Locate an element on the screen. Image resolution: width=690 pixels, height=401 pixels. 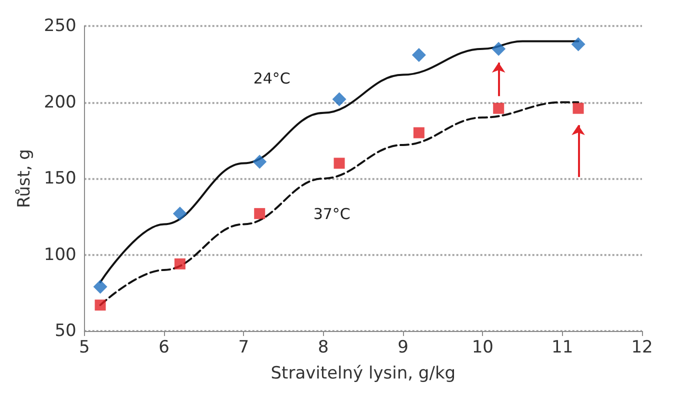
x-tick-label: 7 is located at coordinates (244, 348).